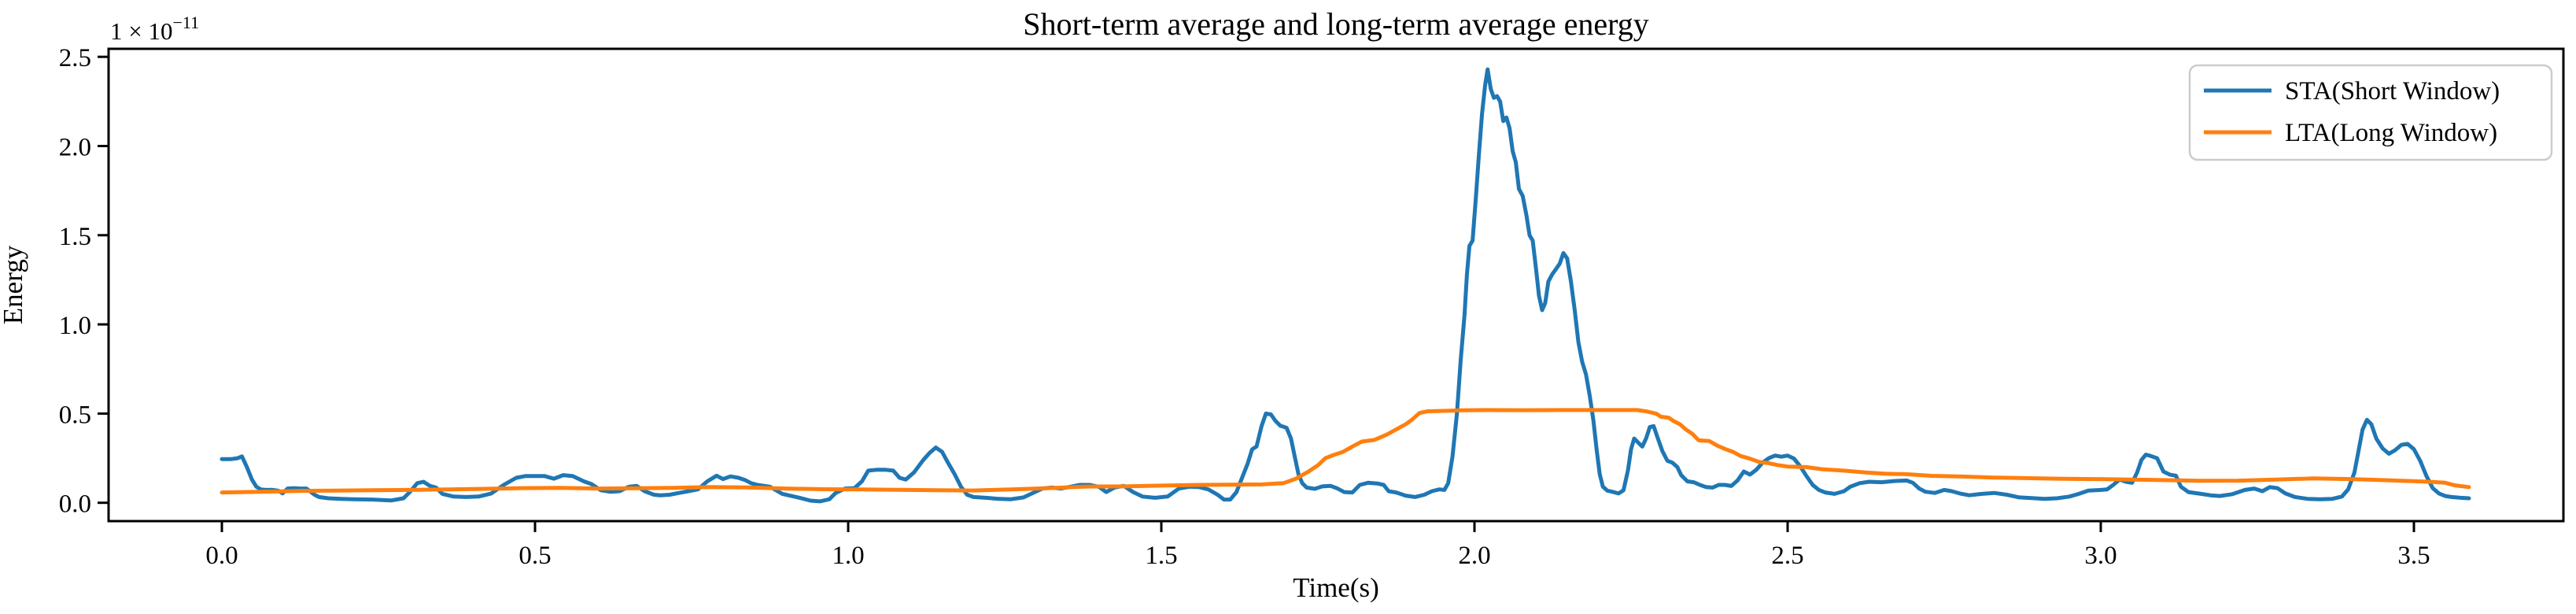 The width and height of the screenshot is (2576, 614). I want to click on y-tick-label: 0.0, so click(75, 504).